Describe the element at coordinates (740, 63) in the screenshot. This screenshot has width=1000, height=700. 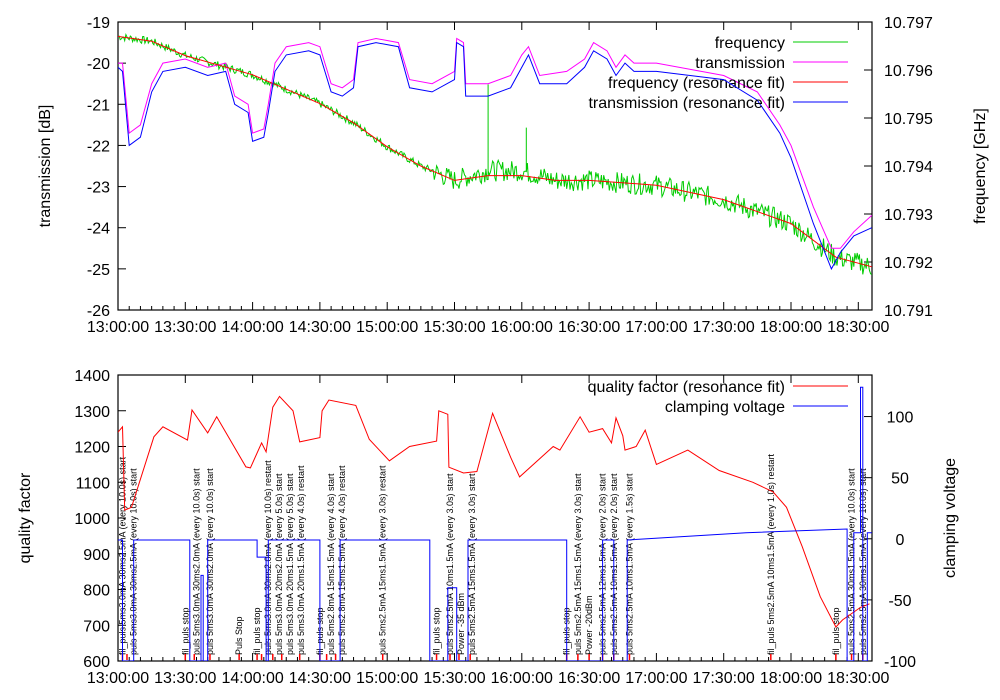
I see `legend-label: transmission` at that location.